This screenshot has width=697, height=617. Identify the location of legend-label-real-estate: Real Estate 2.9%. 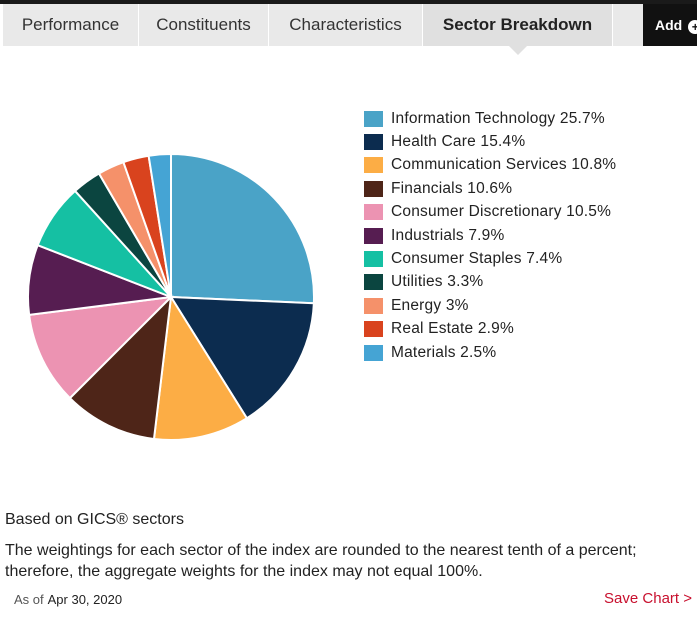
(452, 329).